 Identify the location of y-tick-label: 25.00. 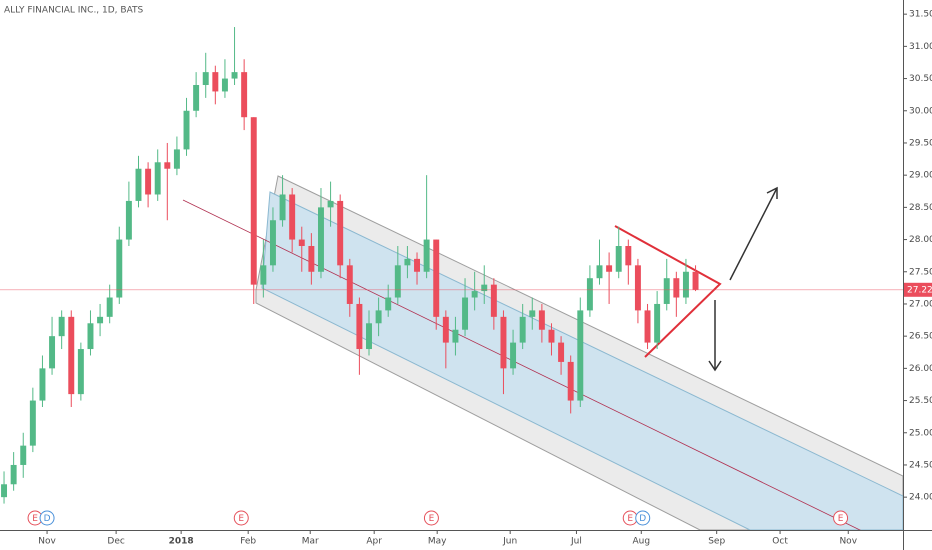
(920, 433).